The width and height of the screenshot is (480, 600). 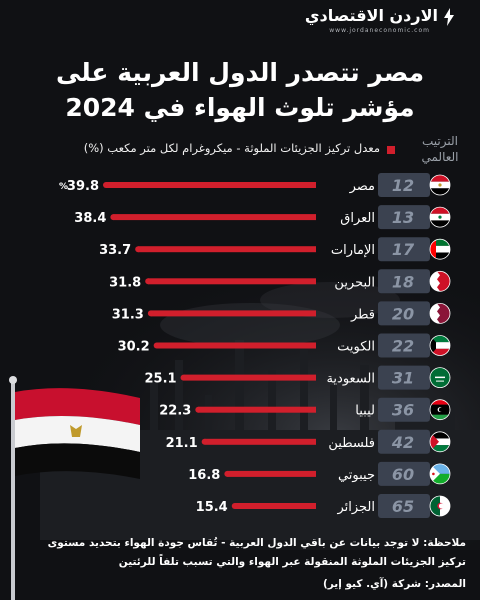 I want to click on rank-label-10: 65, so click(x=403, y=506).